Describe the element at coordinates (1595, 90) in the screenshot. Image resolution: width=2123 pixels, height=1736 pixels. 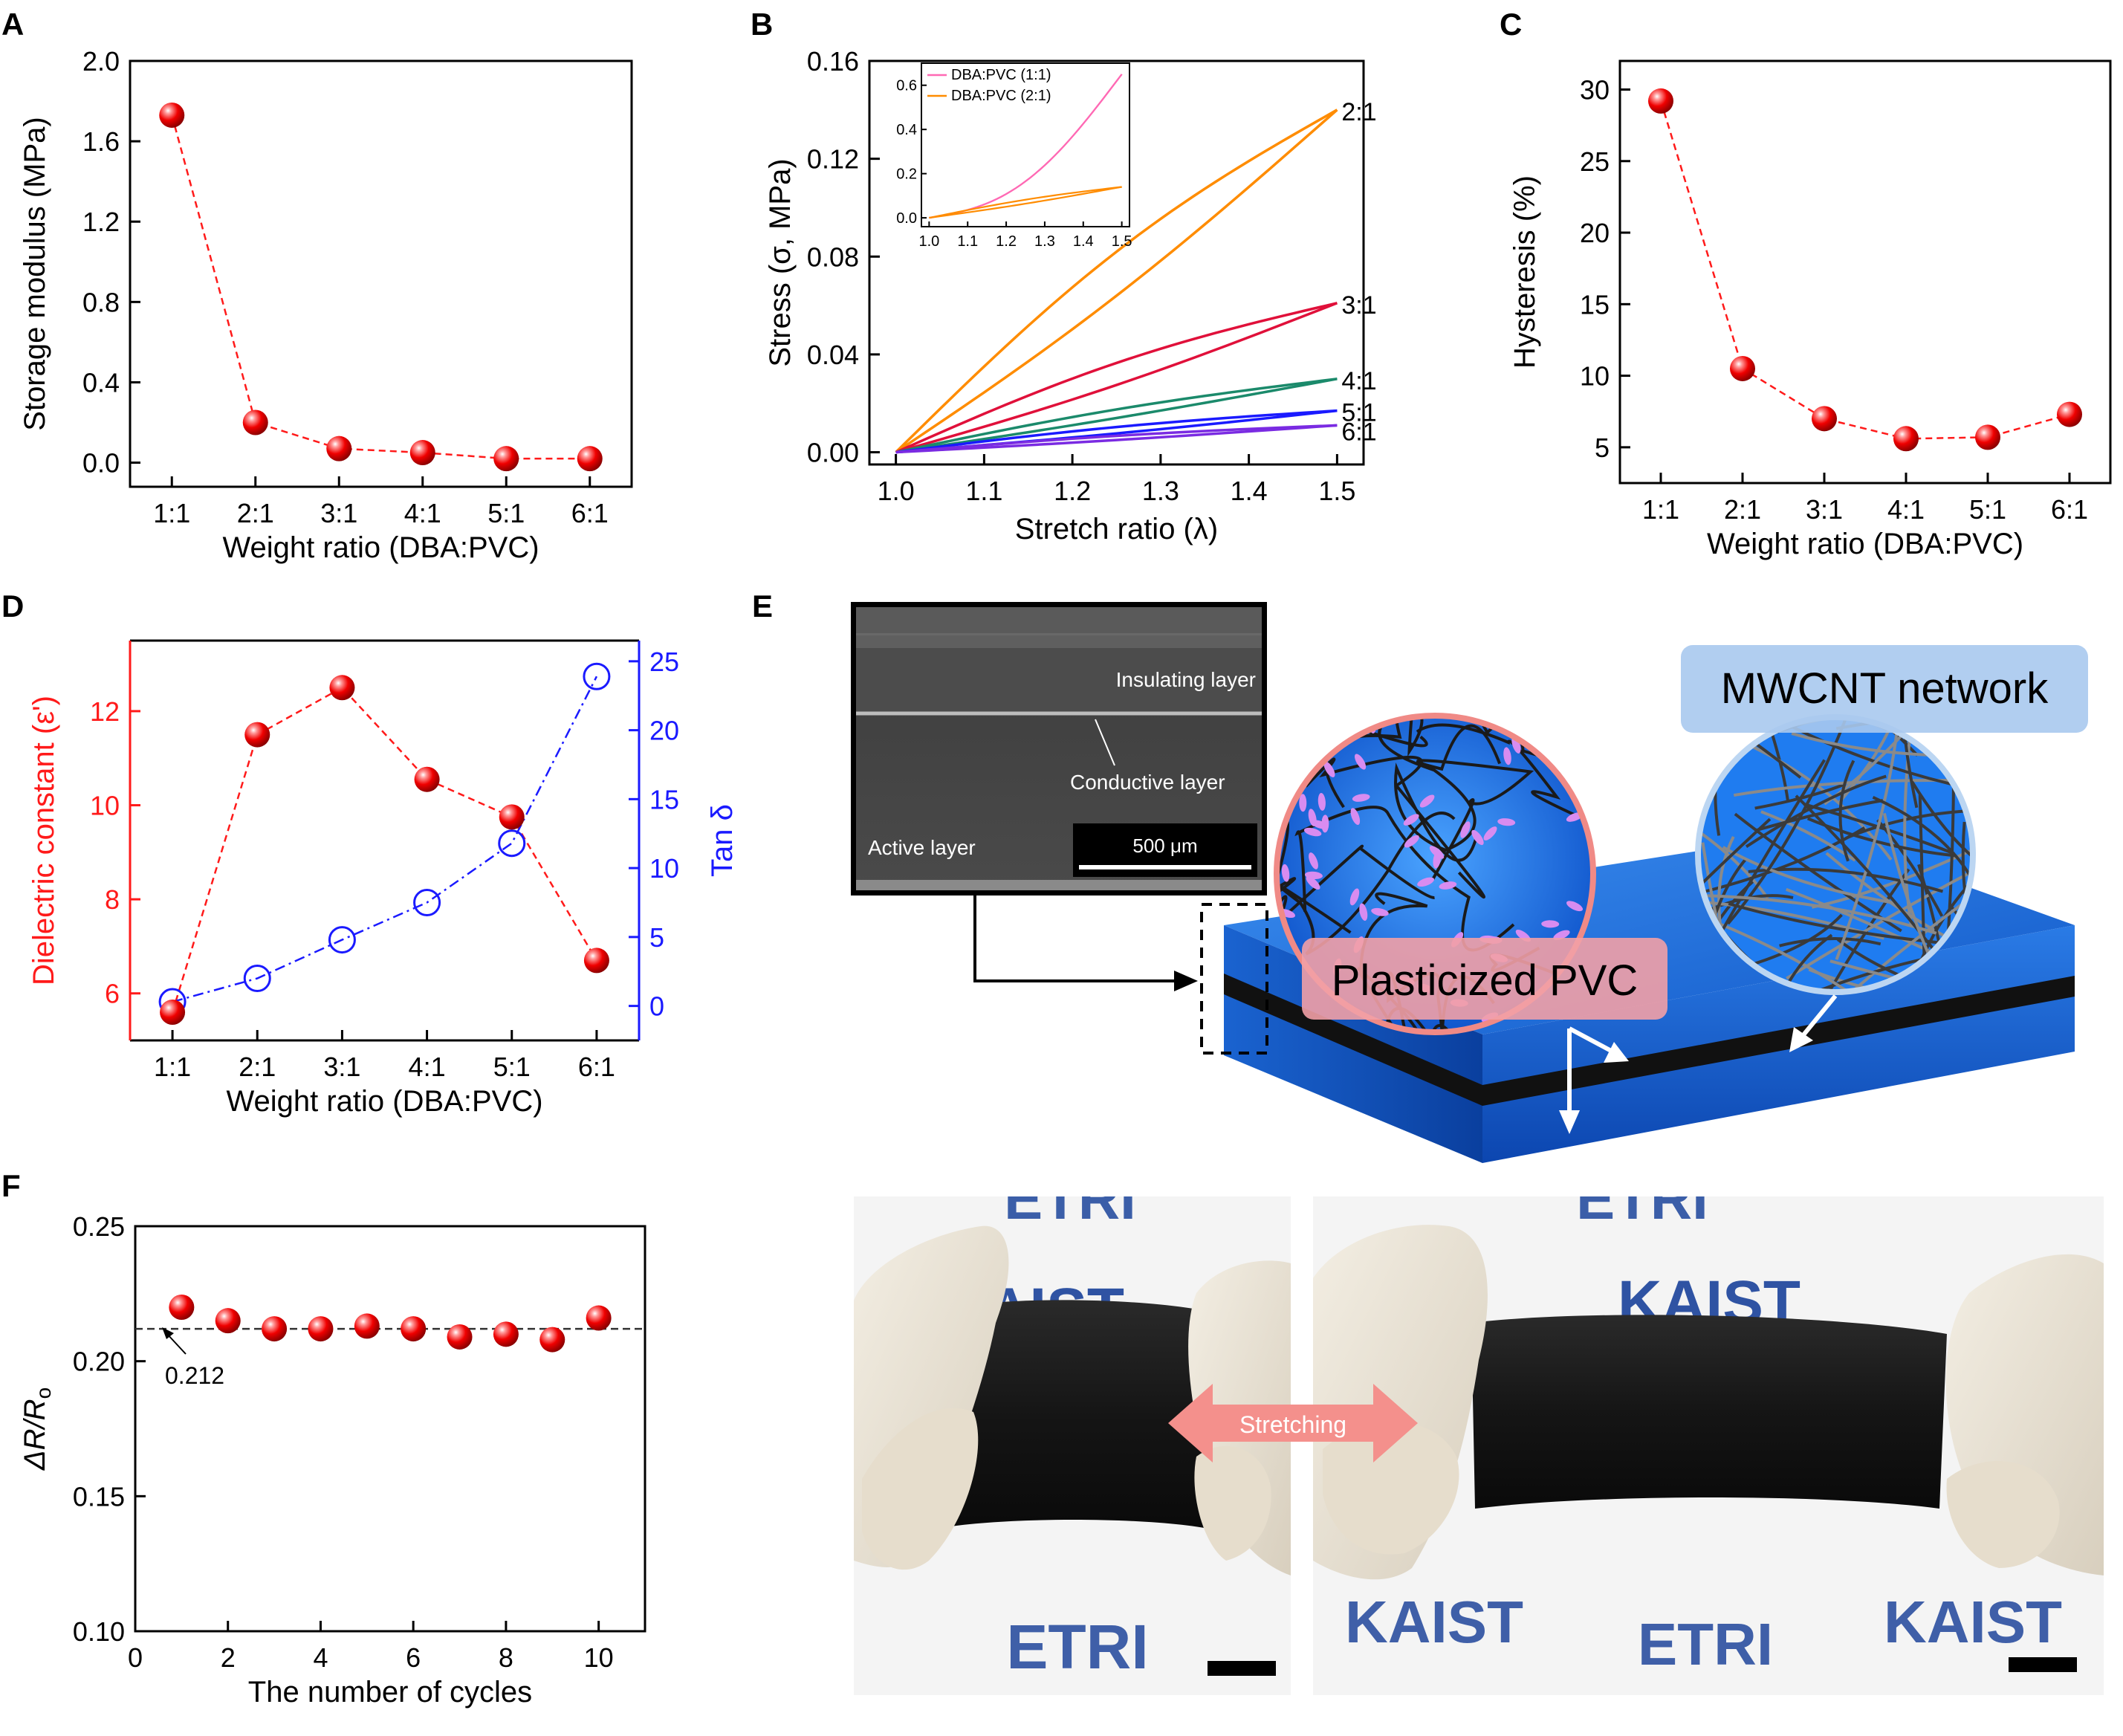
I see `y-tick-label: 30` at that location.